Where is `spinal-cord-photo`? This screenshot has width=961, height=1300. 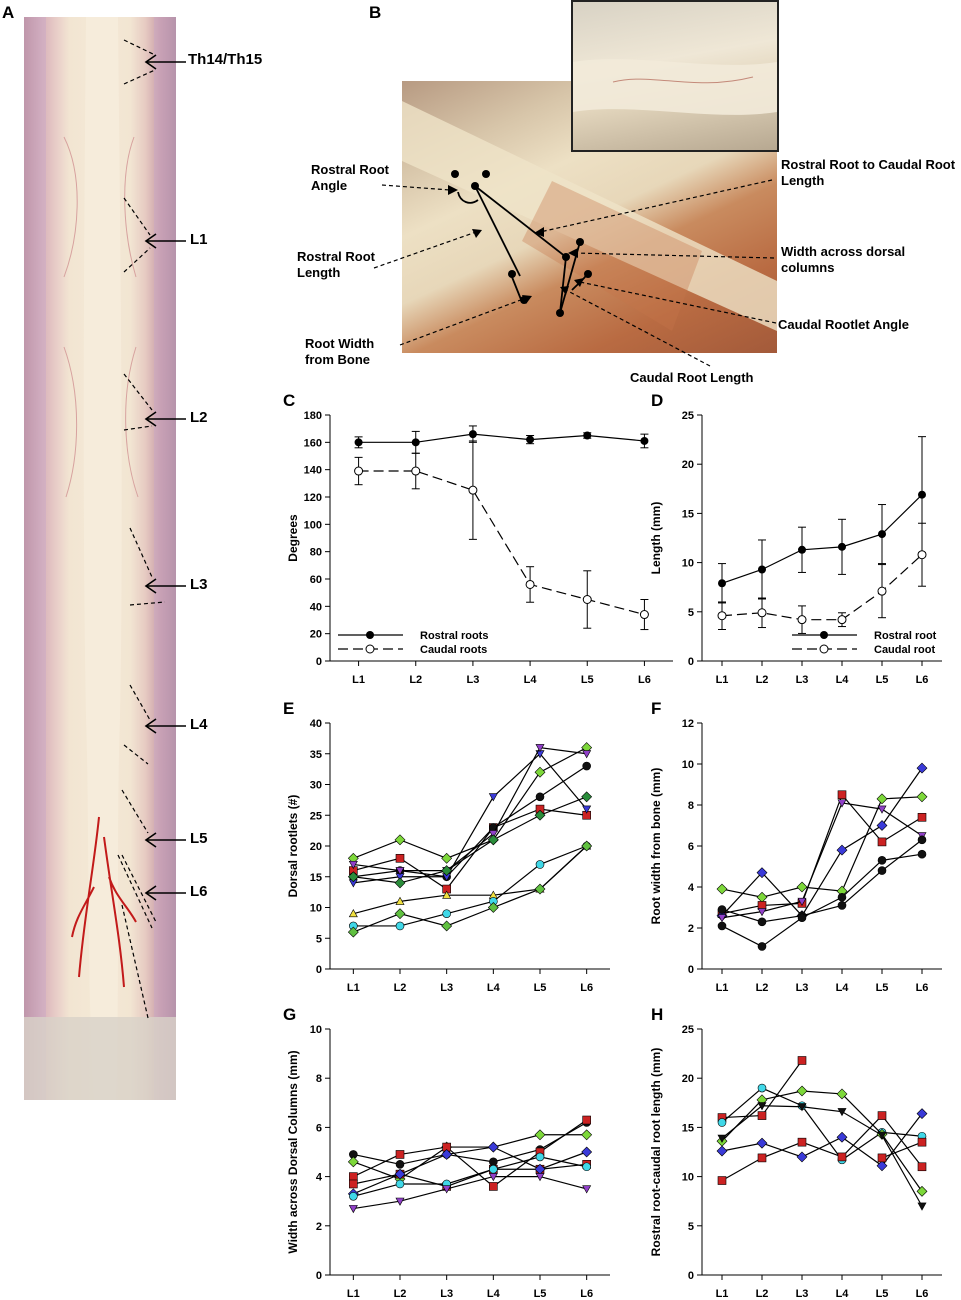 spinal-cord-photo is located at coordinates (100, 558).